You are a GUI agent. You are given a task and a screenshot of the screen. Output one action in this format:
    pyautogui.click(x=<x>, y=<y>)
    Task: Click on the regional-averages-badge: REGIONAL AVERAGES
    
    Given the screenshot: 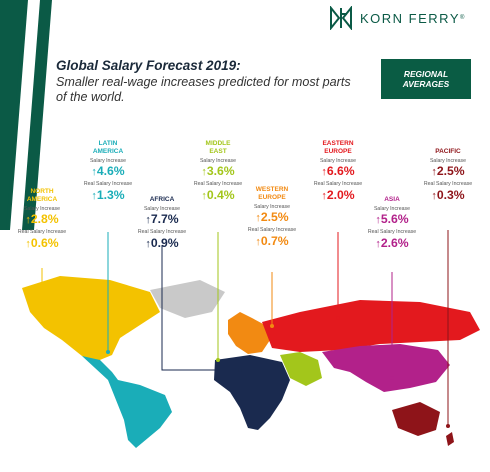 What is the action you would take?
    pyautogui.click(x=426, y=79)
    